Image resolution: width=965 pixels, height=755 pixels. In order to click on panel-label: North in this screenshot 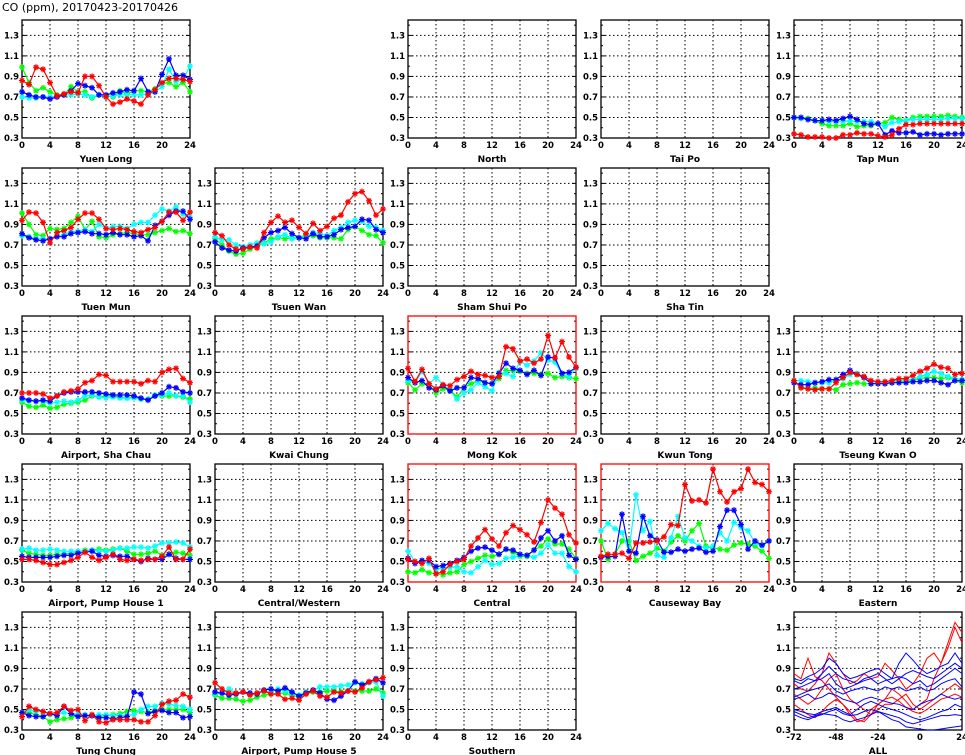, I will do `click(492, 160)`.